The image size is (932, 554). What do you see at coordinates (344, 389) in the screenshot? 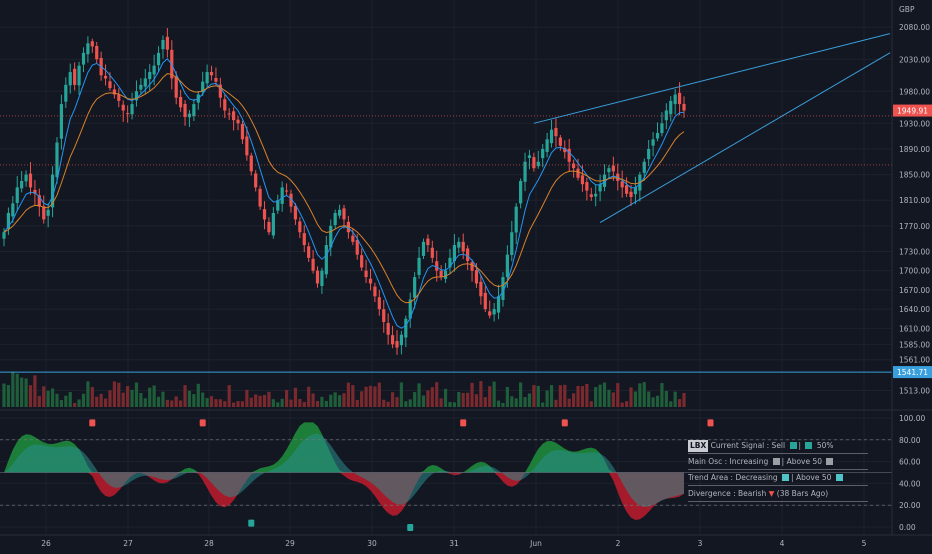
I see `volume-bars` at bounding box center [344, 389].